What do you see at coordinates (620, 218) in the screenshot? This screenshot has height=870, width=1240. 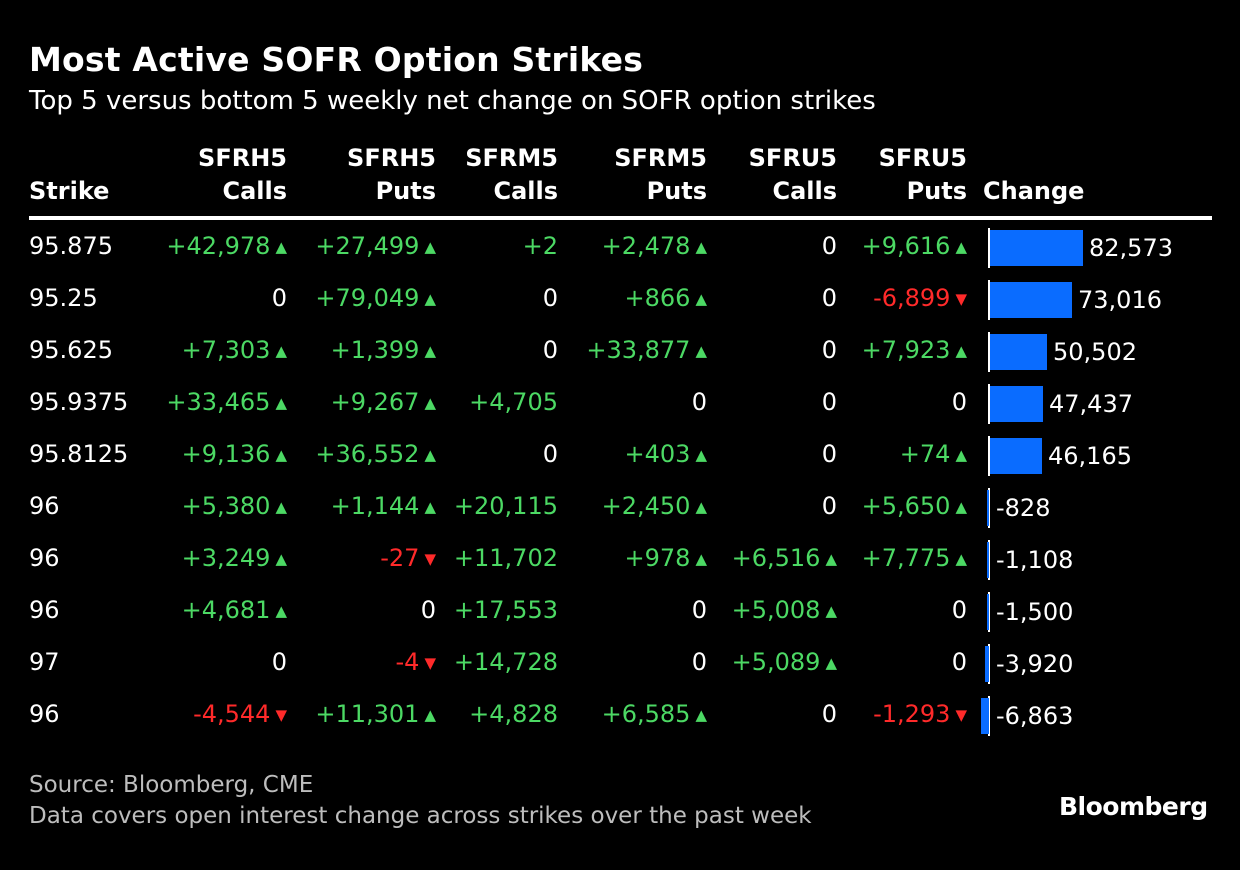 I see `header-divider` at bounding box center [620, 218].